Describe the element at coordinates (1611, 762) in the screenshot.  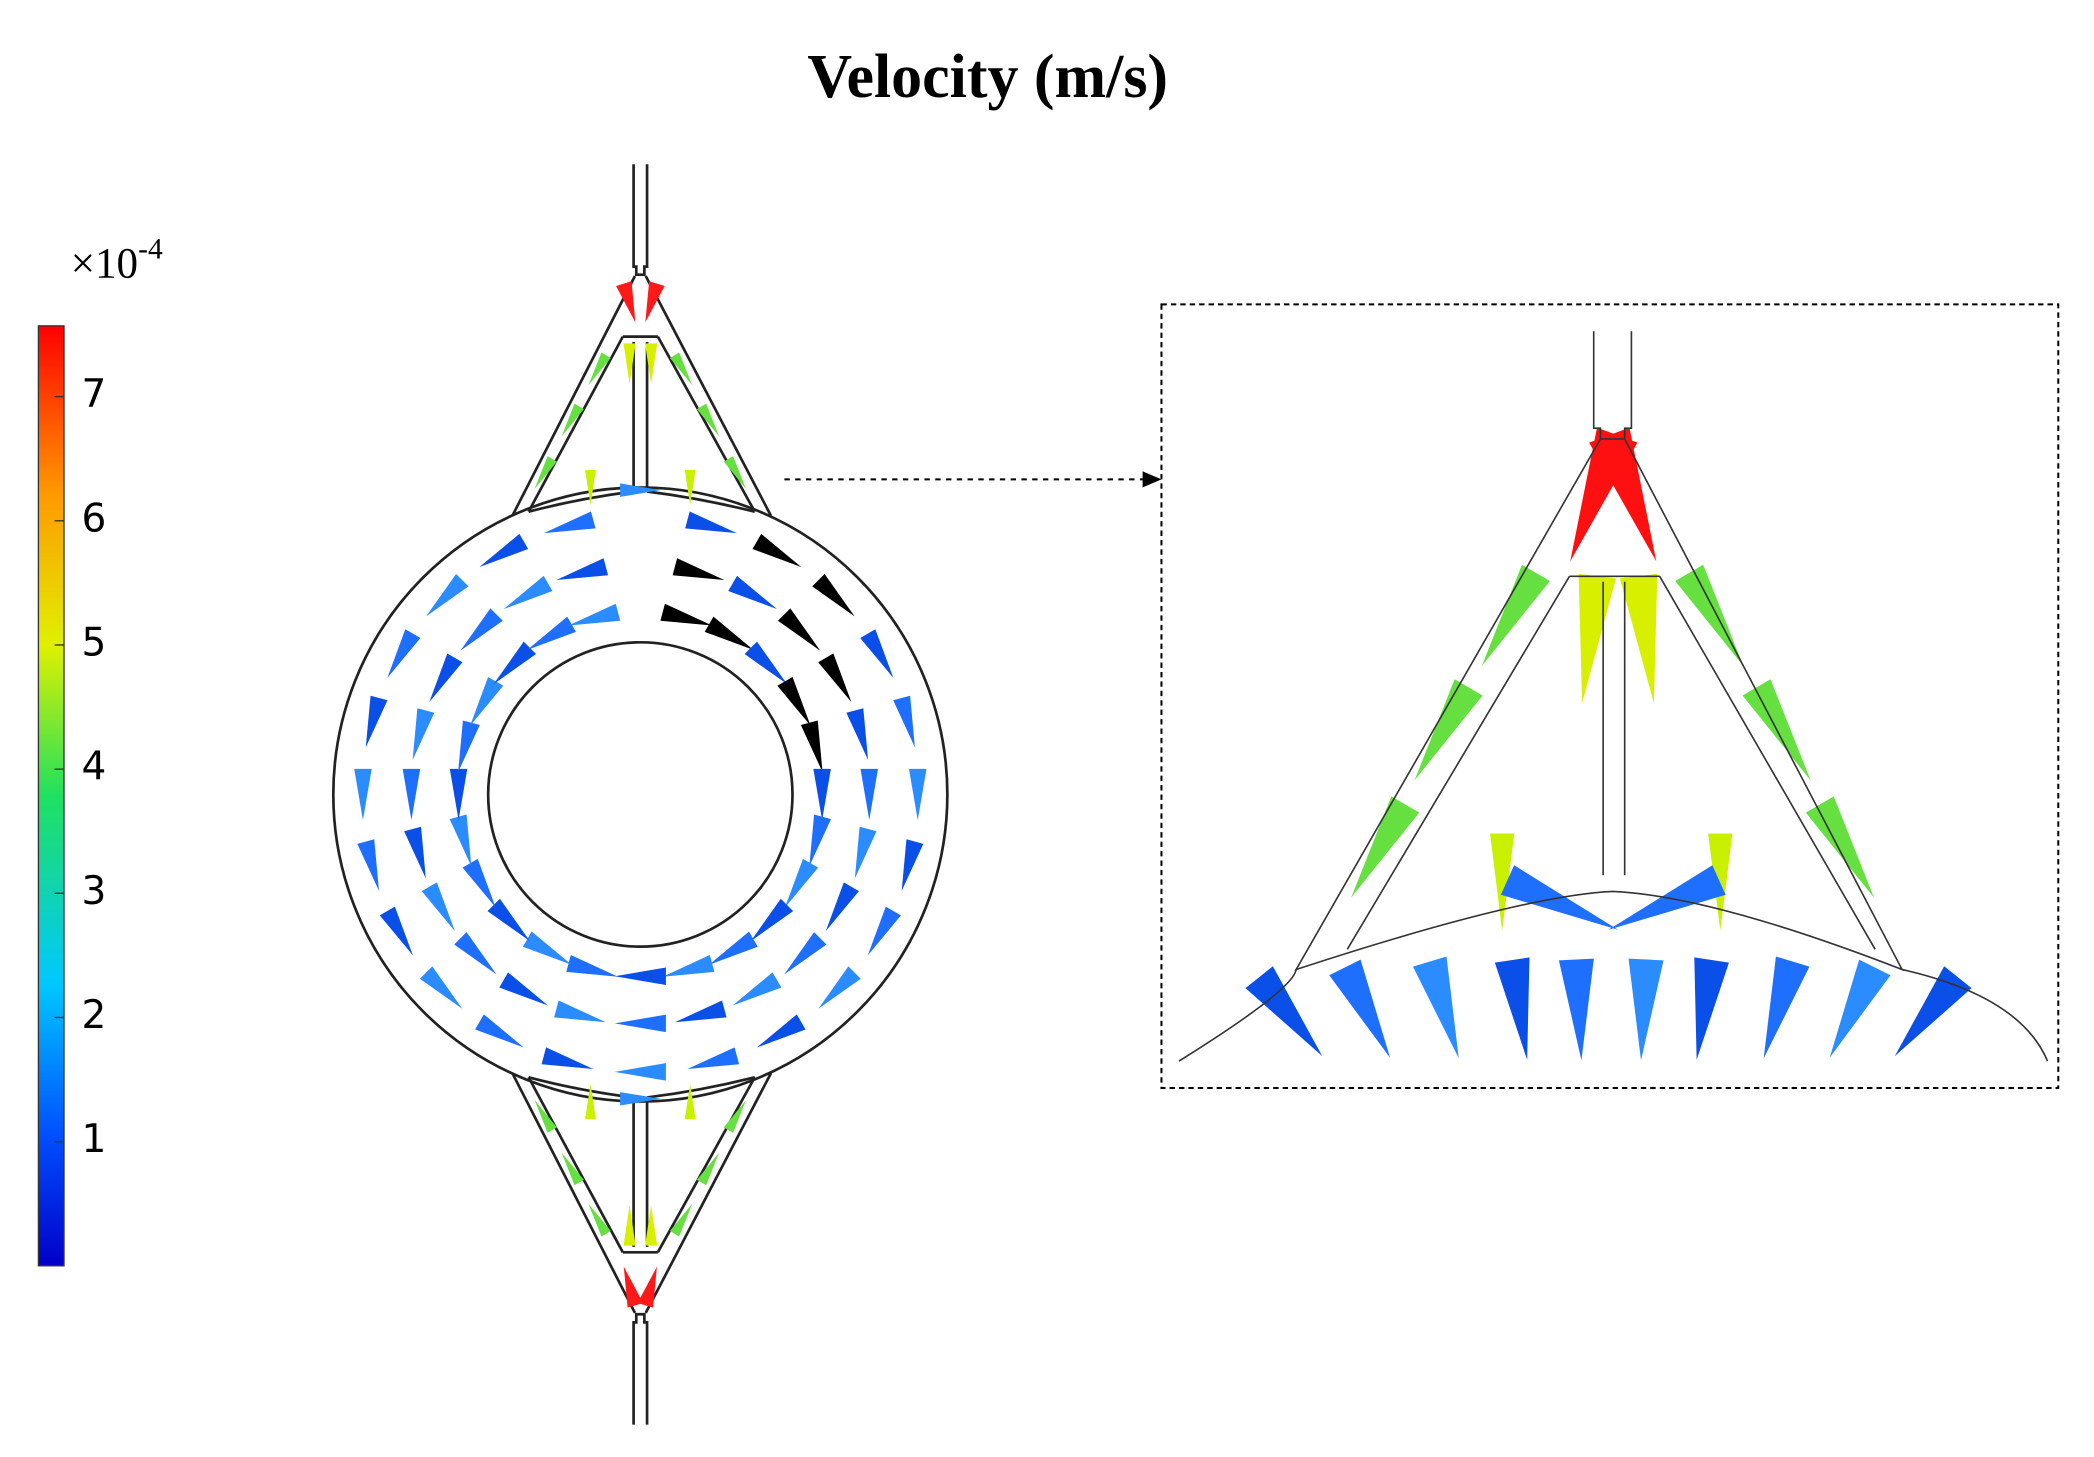
I see `inset-inner-channel` at that location.